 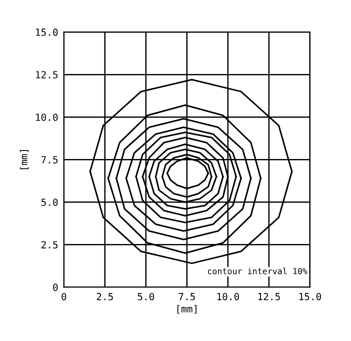 I want to click on y-tick-label: 5.0, so click(x=49, y=202).